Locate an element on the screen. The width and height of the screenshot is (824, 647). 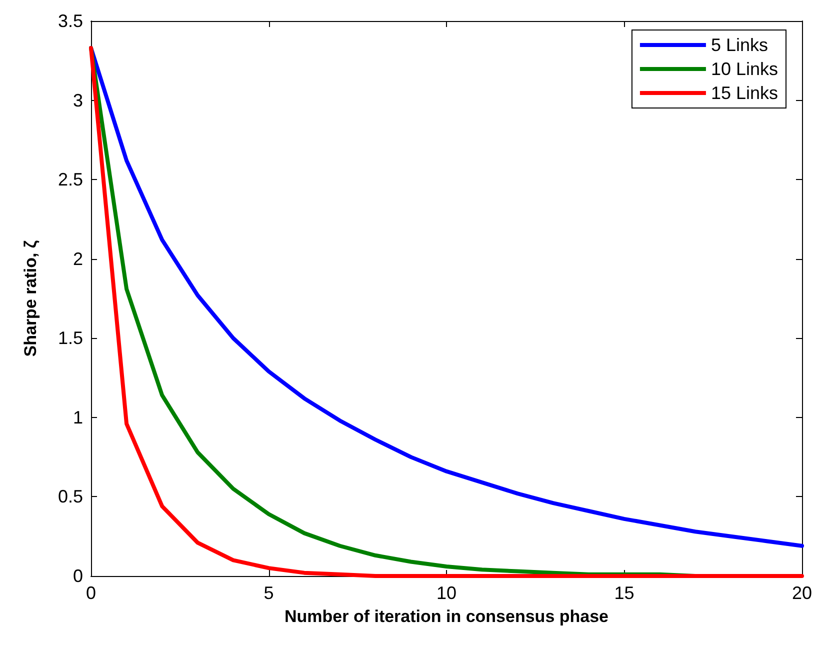
x-tick-label: 20 is located at coordinates (802, 593).